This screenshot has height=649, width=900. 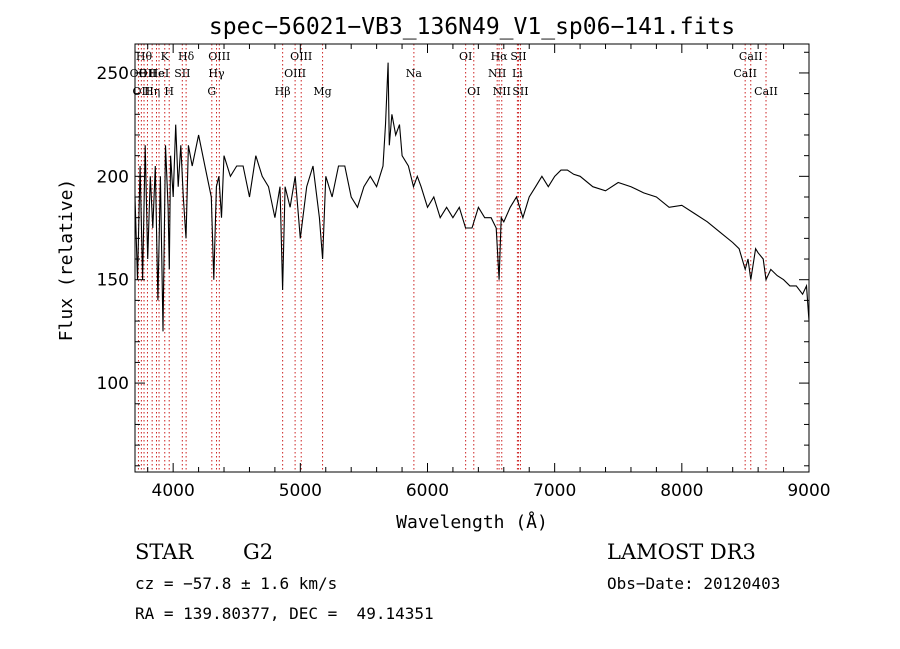 I want to click on y-tick-label: 150, so click(x=113, y=281).